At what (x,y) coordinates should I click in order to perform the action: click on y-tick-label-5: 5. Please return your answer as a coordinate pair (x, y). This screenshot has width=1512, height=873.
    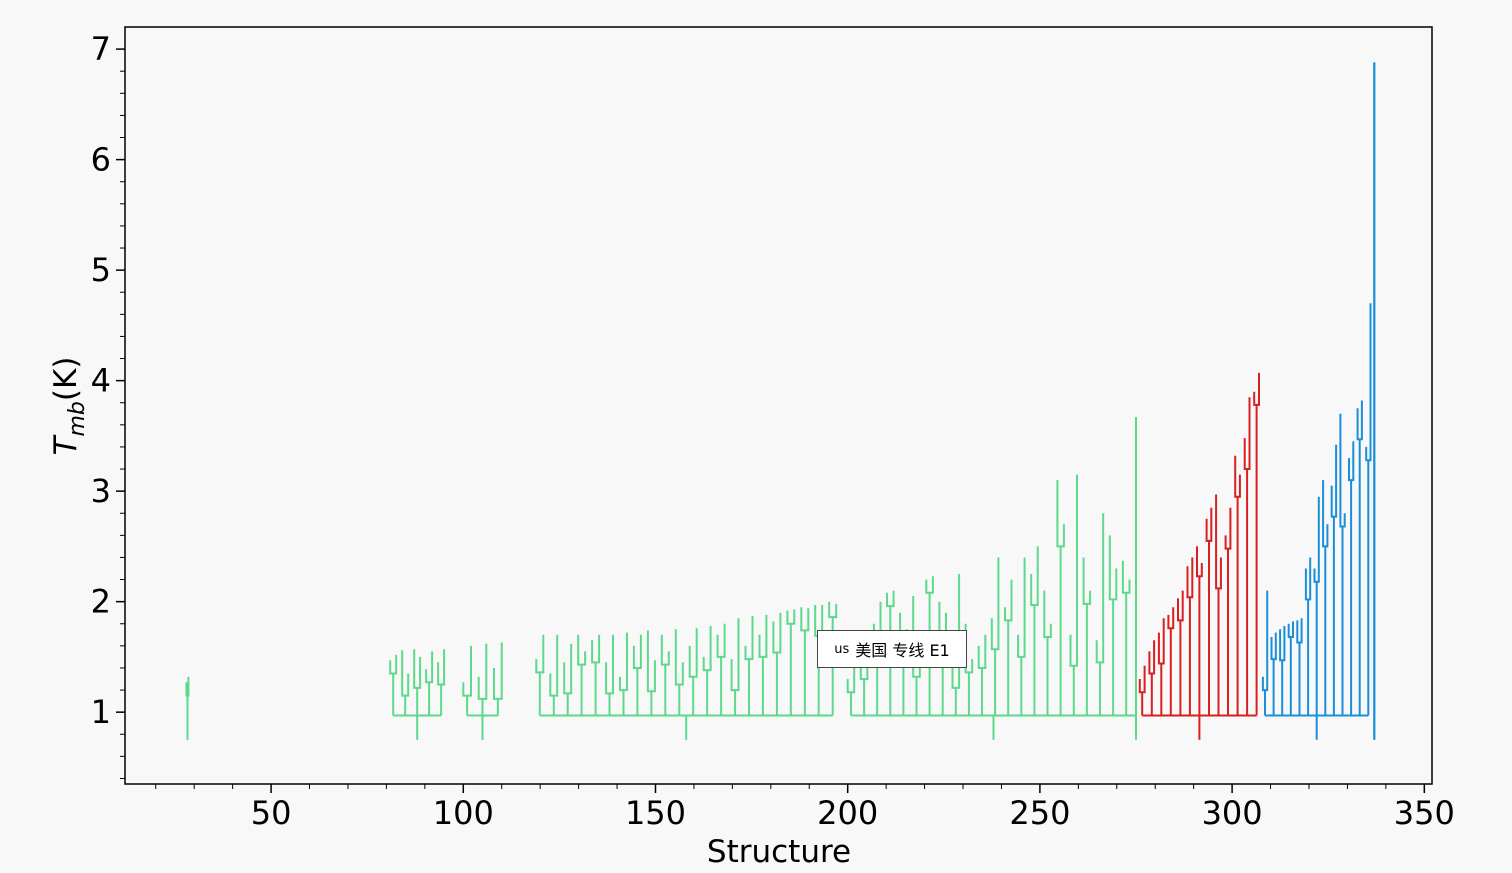
    Looking at the image, I should click on (101, 270).